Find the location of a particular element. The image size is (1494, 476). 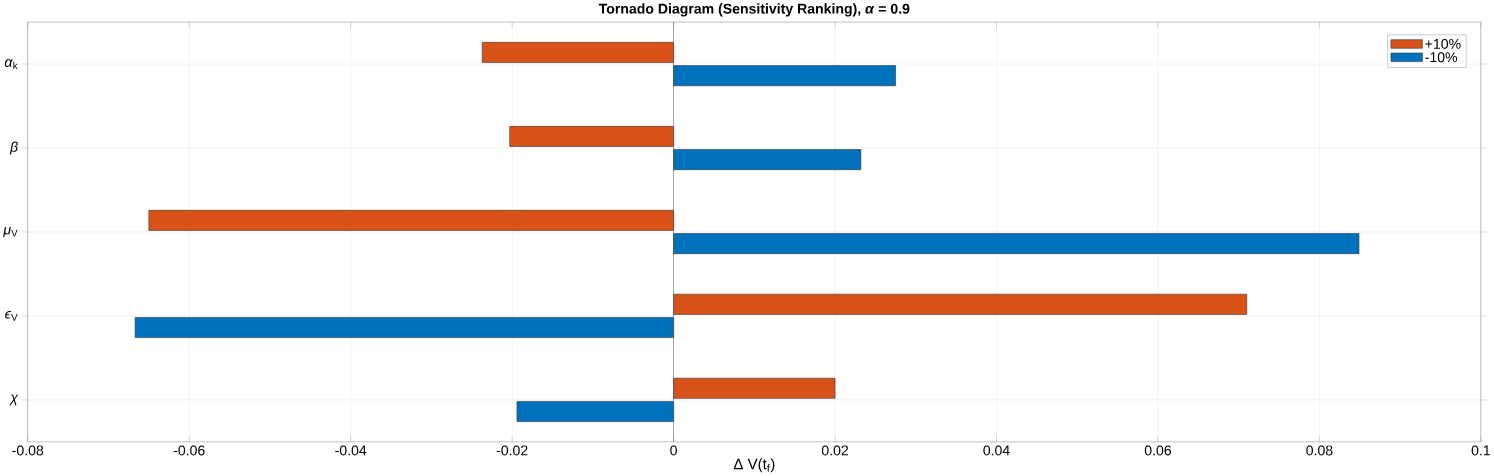

y-tick-label: ϵ$_{V}$ is located at coordinates (11, 316).